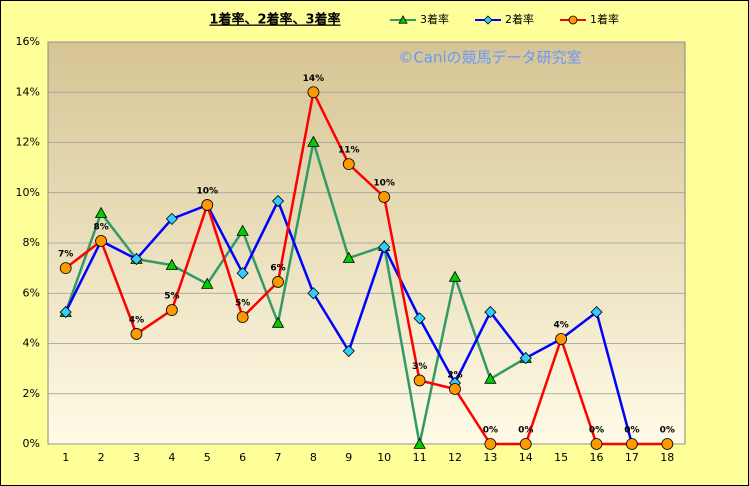 Image resolution: width=749 pixels, height=486 pixels. Describe the element at coordinates (348, 457) in the screenshot. I see `x-tick-label: 9` at that location.